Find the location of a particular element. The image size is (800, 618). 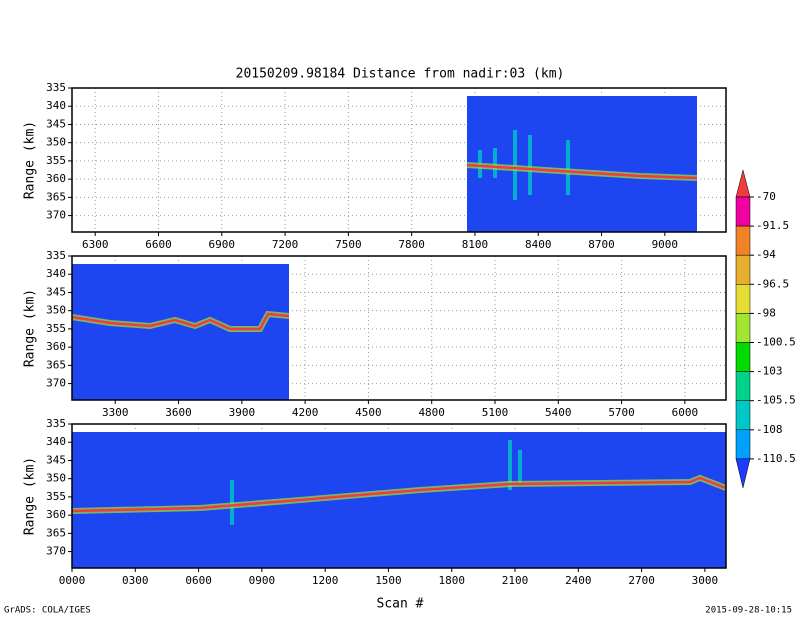

x-tick-label: 4200 is located at coordinates (305, 412).